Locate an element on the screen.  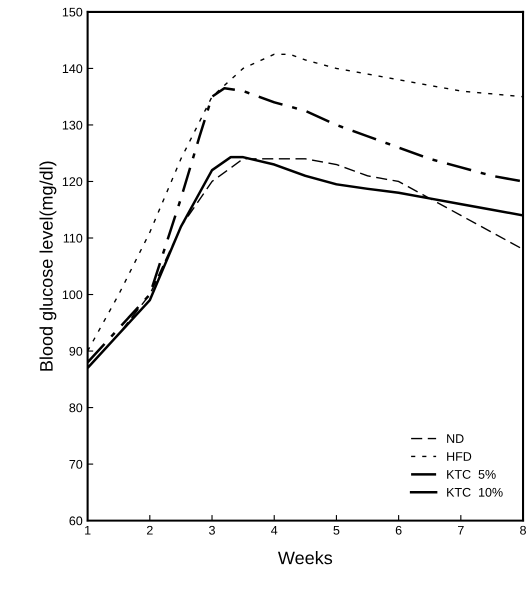
y-tick-label: 80 is located at coordinates (75, 407).